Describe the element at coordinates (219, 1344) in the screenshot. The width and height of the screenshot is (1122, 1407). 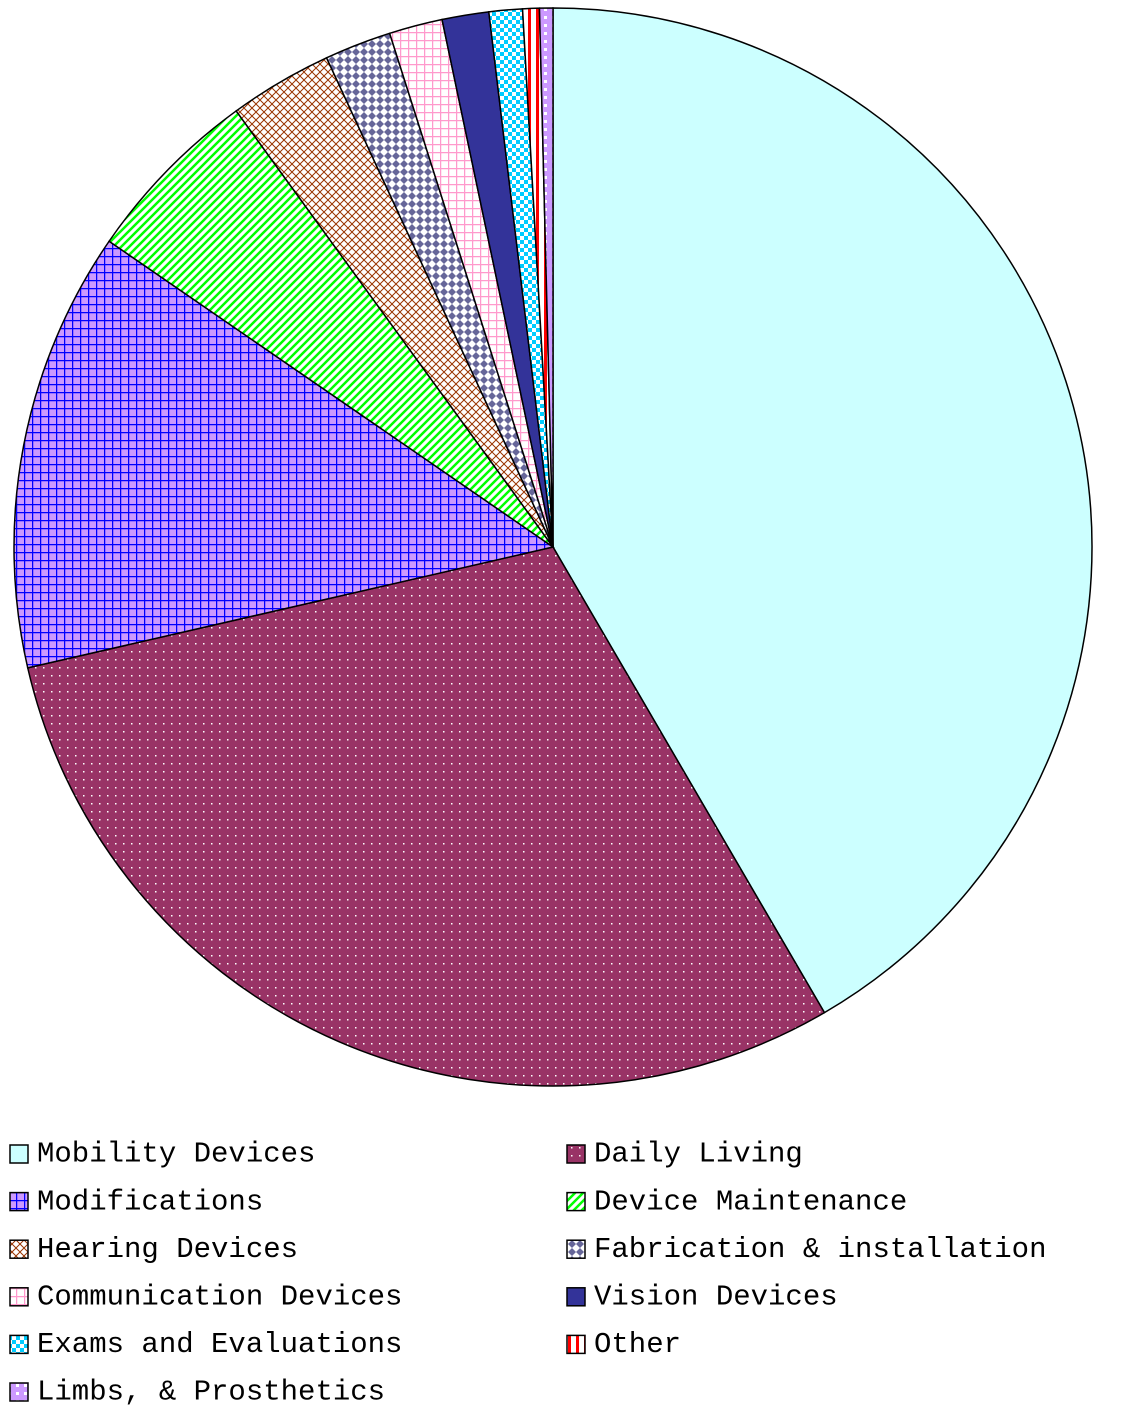
I see `legend-label: Exams and Evaluations` at that location.